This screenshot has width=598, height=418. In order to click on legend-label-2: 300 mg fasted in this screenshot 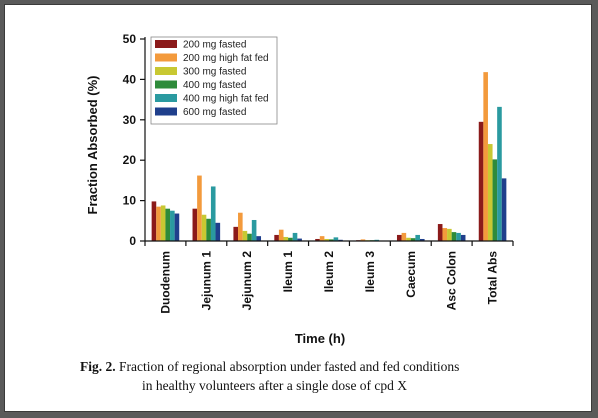, I will do `click(214, 72)`.